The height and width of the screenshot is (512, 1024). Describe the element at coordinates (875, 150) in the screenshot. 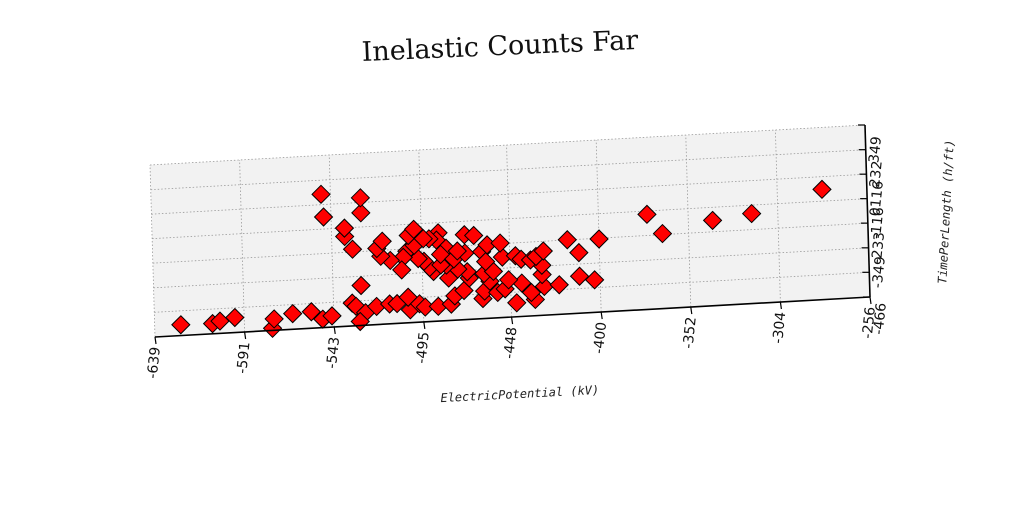

I see `y-tick-label: 349` at that location.